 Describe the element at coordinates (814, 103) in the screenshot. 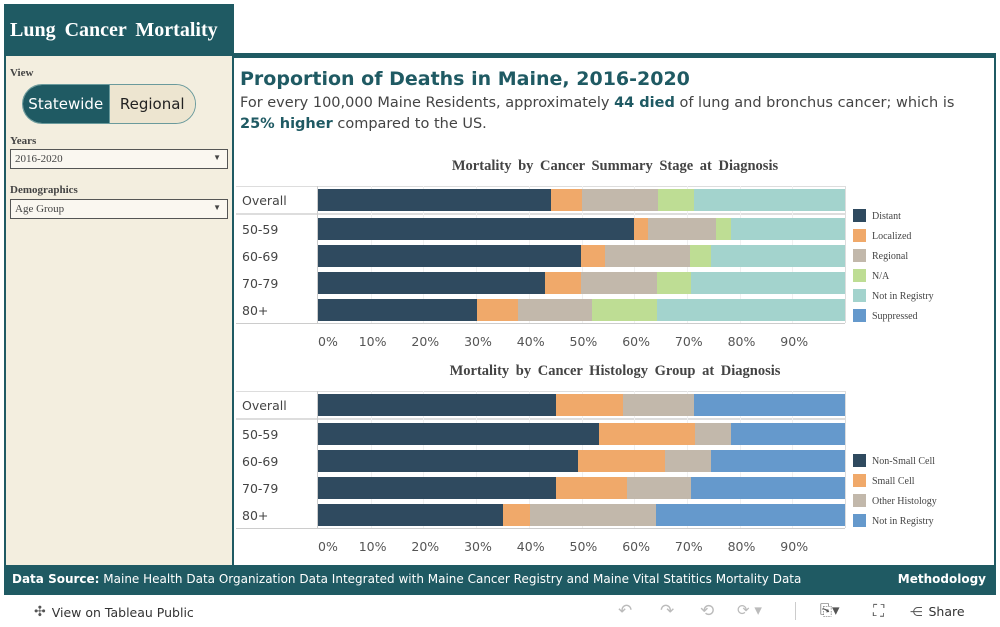

I see `summary-part: of lung and bronchus cancer; which is` at that location.